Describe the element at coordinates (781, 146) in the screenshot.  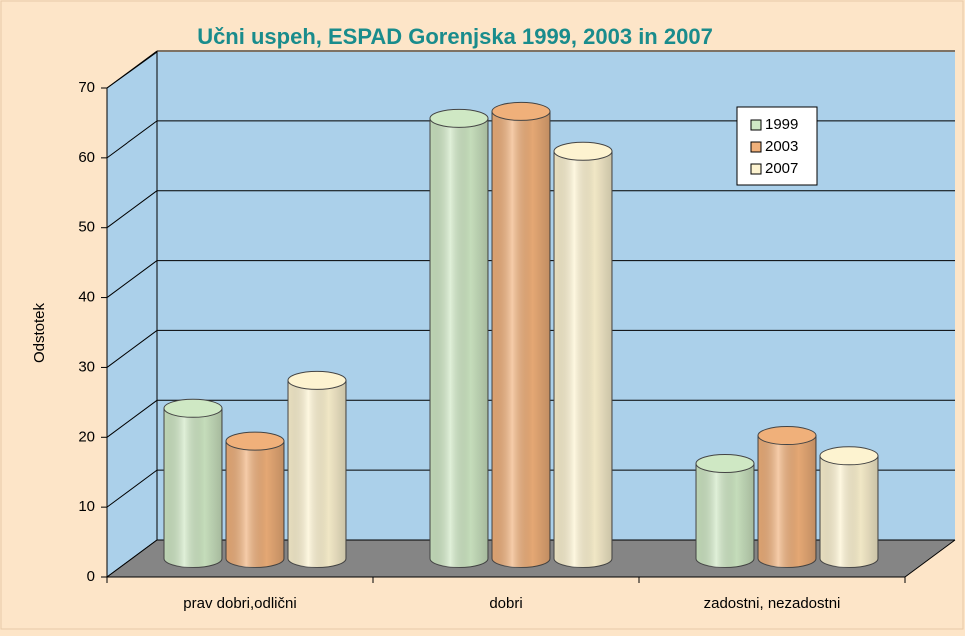
I see `legend-label: 2003` at that location.